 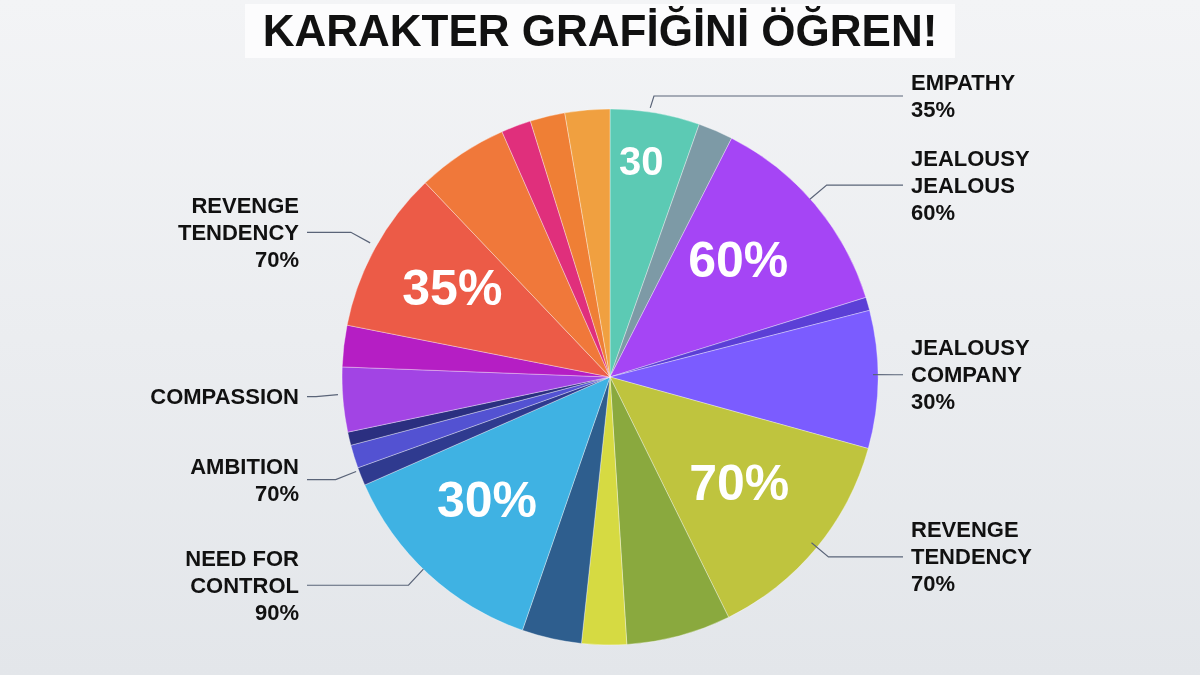 I want to click on slice-label: JEALOUSY JEALOUS 60%, so click(x=970, y=185).